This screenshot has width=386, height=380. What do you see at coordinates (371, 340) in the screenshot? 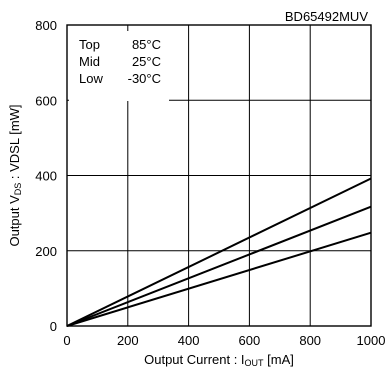
I see `x-tick-label: 1000` at bounding box center [371, 340].